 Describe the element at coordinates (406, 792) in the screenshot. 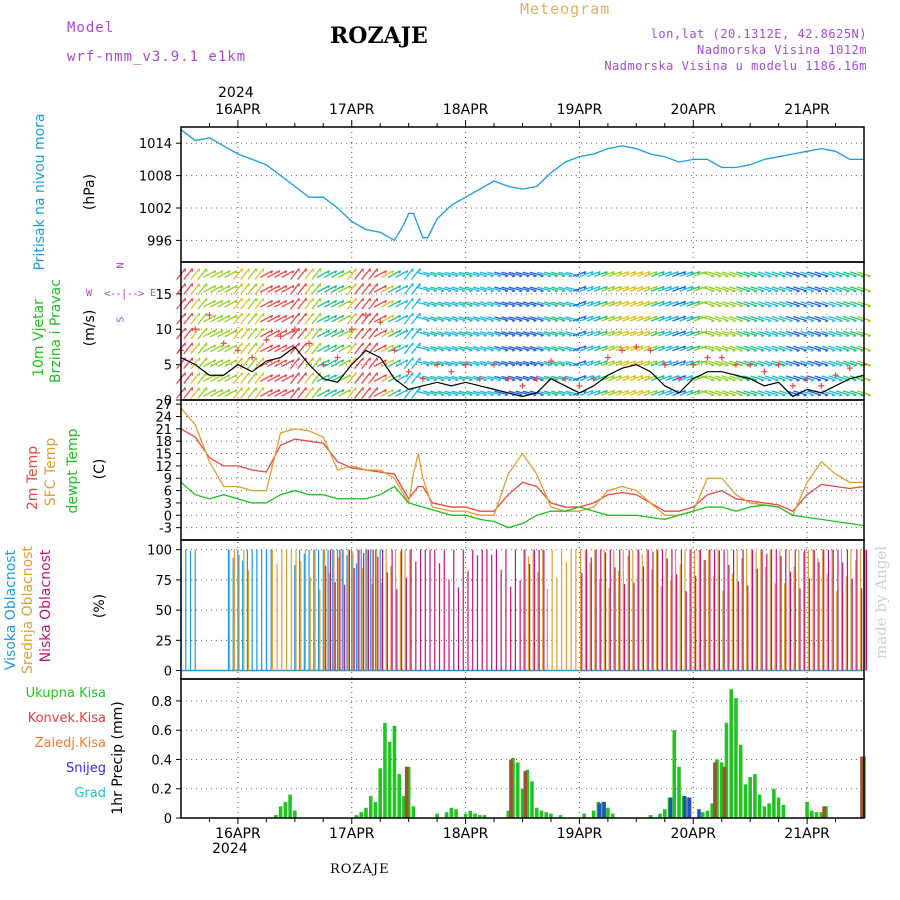

I see `precip-convective-bar` at that location.